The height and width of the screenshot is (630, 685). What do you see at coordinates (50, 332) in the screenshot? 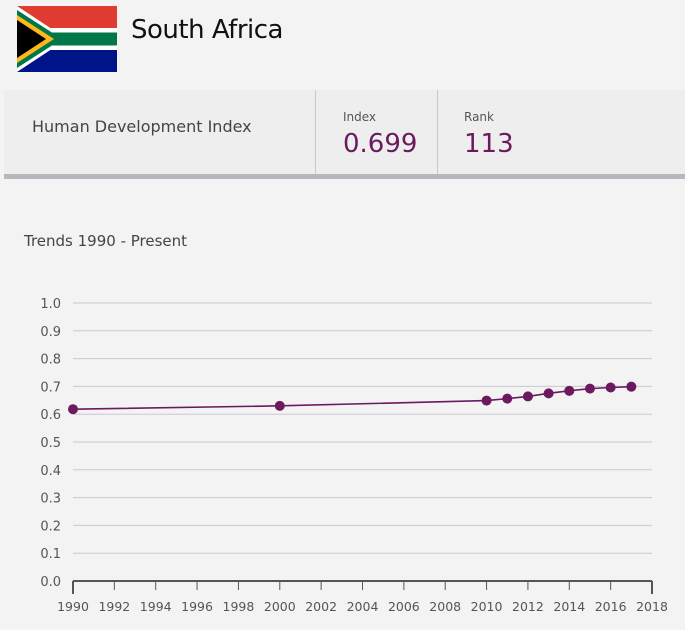
I see `y-tick-label: 0.9` at bounding box center [50, 332].